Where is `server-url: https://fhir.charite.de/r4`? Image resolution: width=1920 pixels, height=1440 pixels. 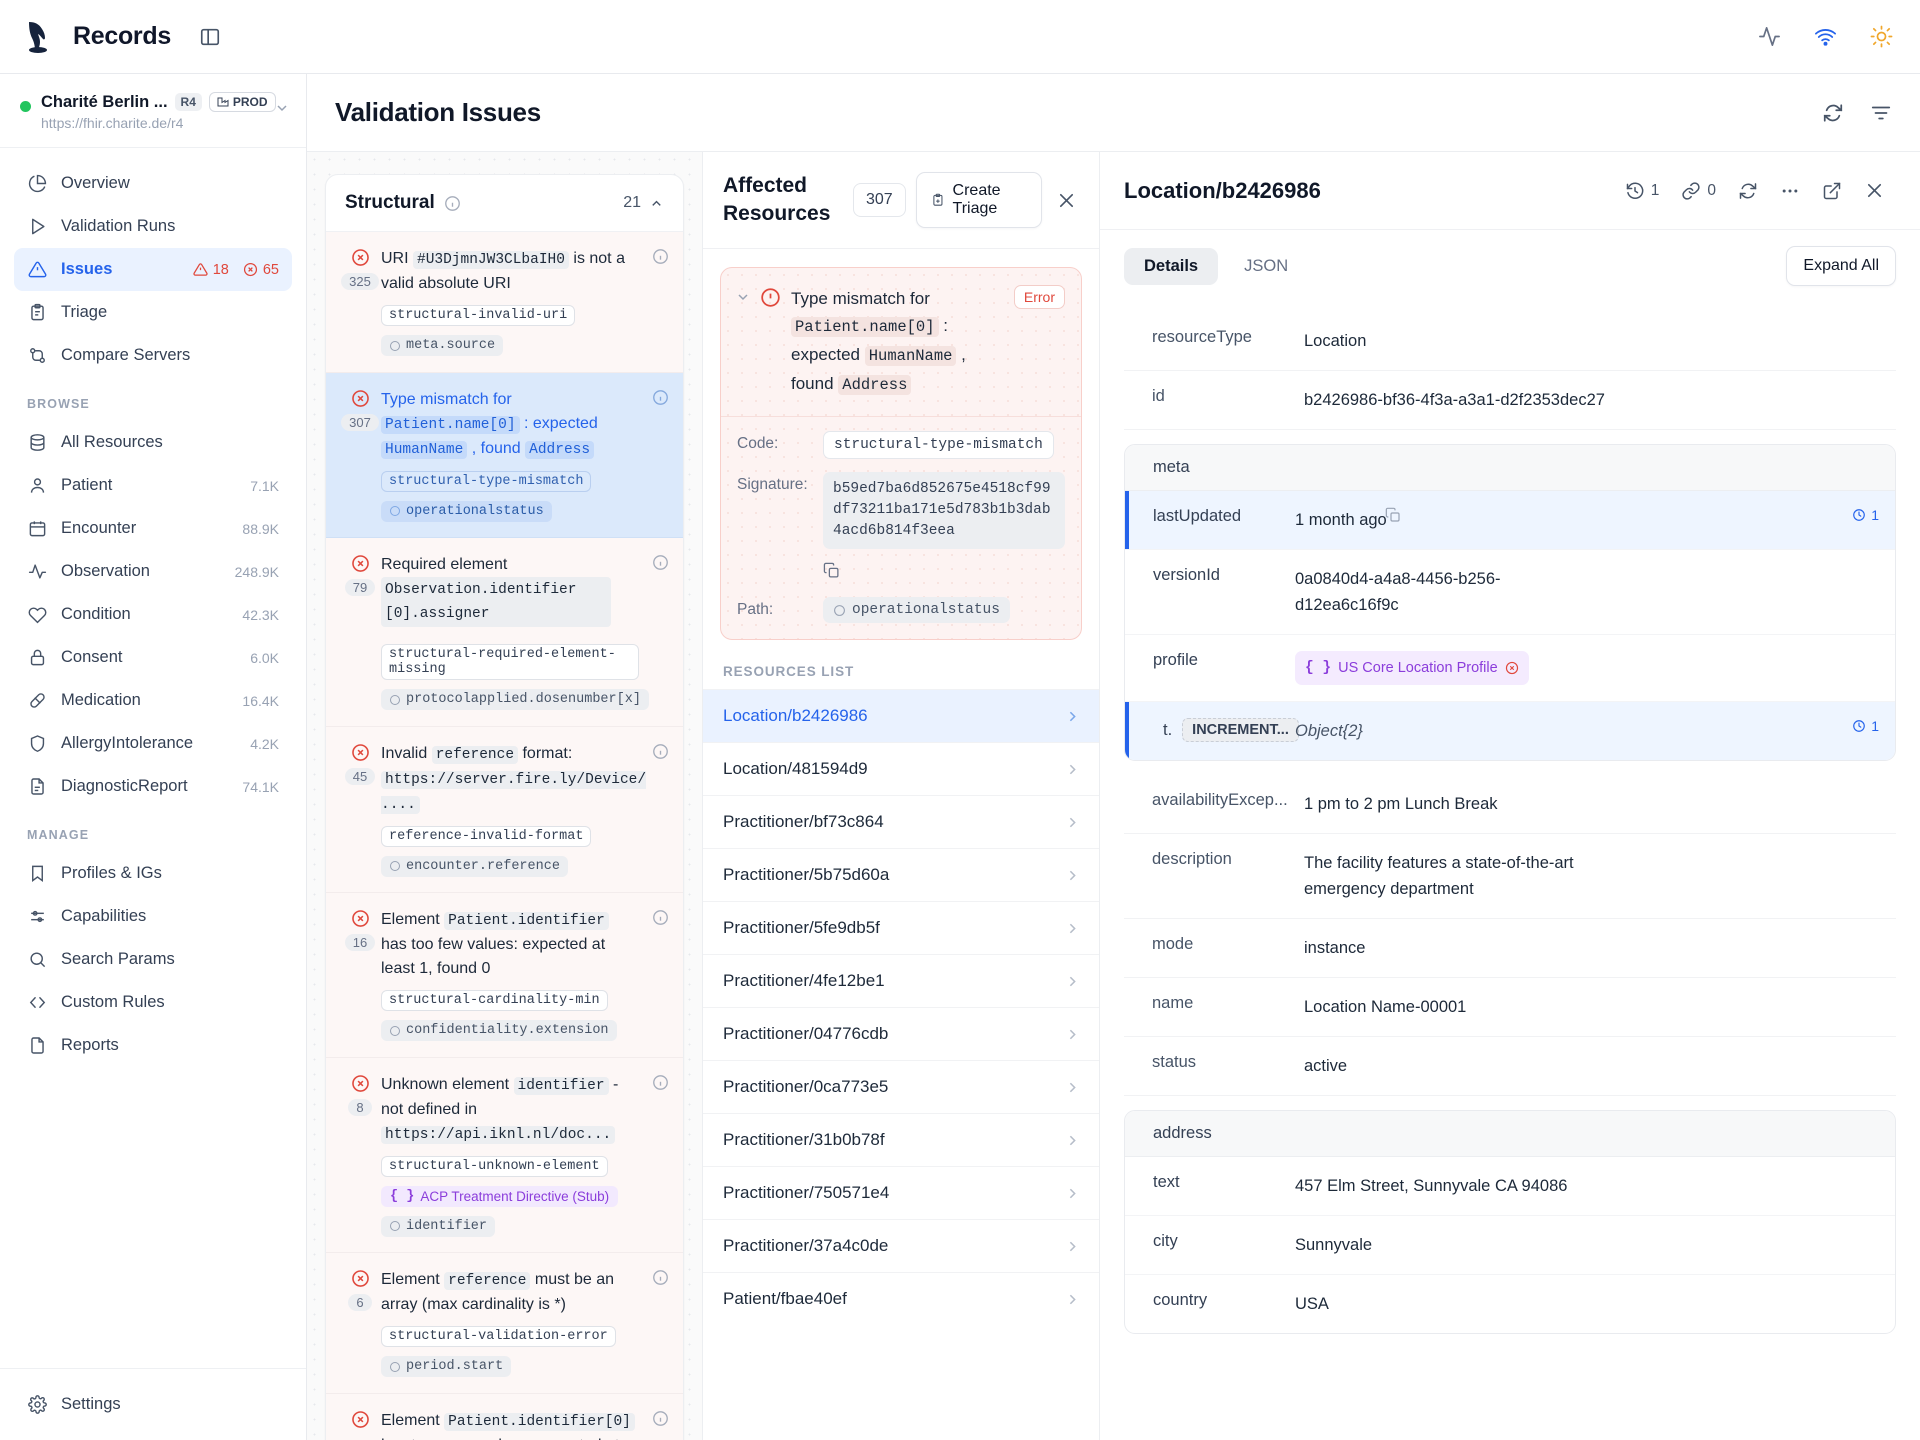 server-url: https://fhir.charite.de/r4 is located at coordinates (112, 123).